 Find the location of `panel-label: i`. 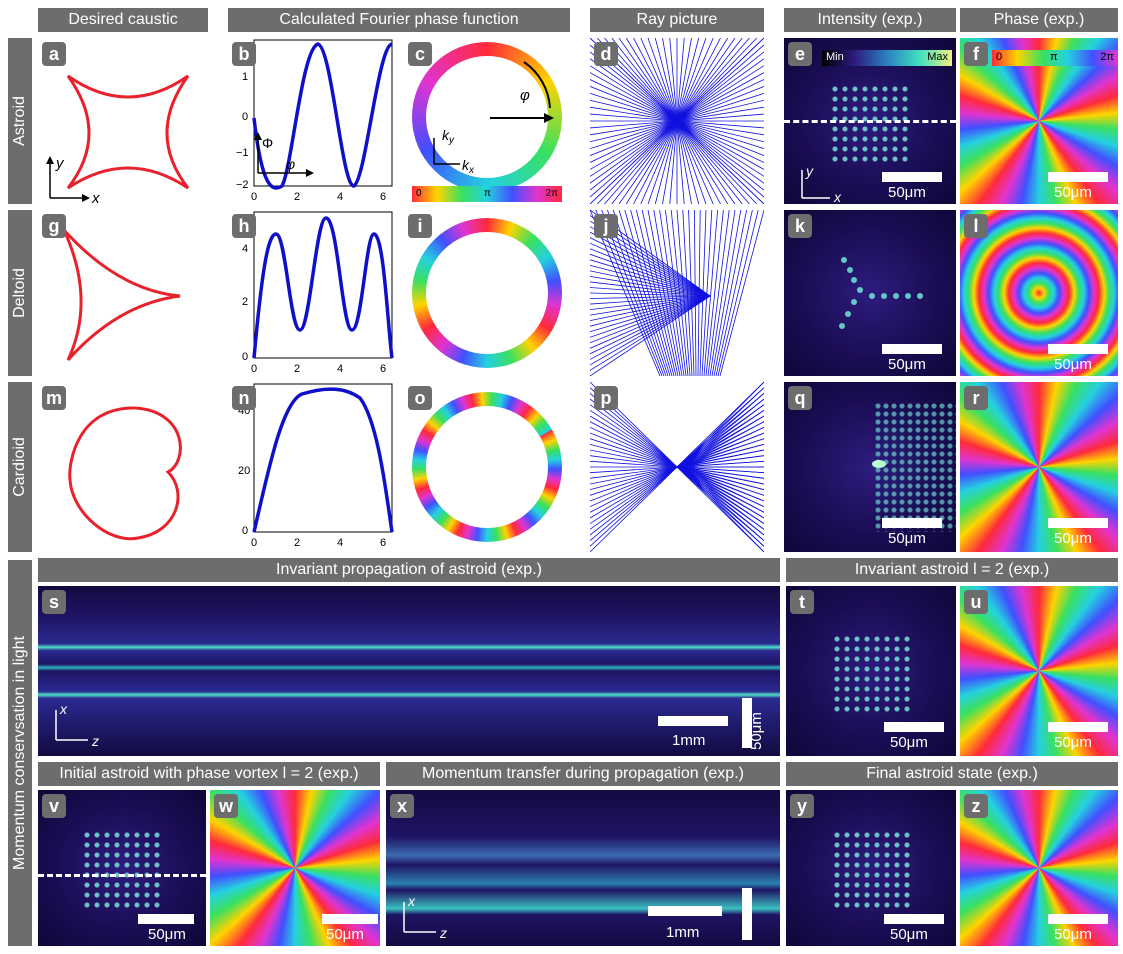

panel-label: i is located at coordinates (420, 226).